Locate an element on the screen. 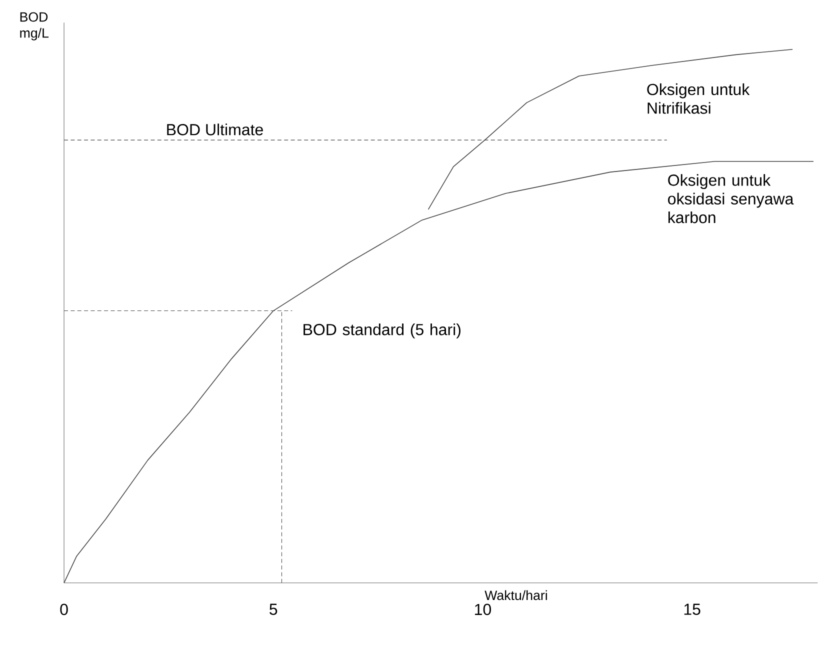 The image size is (835, 647). series-label: Oksigen untuk Nitrifikasi is located at coordinates (698, 98).